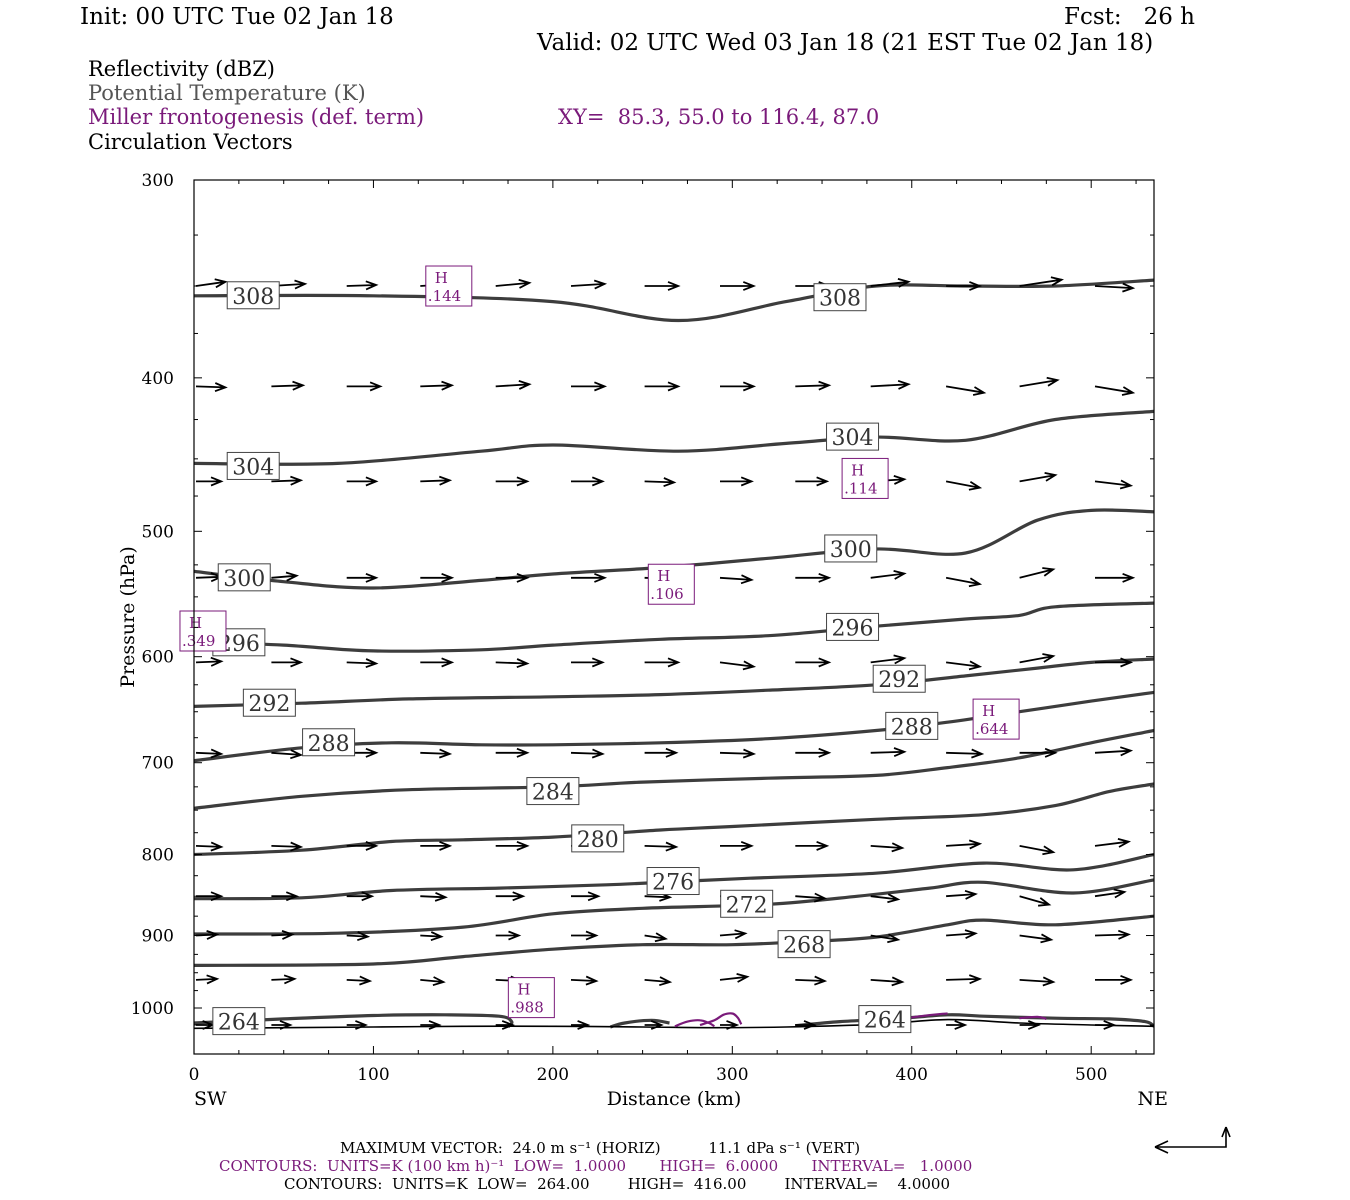 The height and width of the screenshot is (1200, 1350). What do you see at coordinates (666, 594) in the screenshot?
I see `frontogenesis-max-value: .106` at bounding box center [666, 594].